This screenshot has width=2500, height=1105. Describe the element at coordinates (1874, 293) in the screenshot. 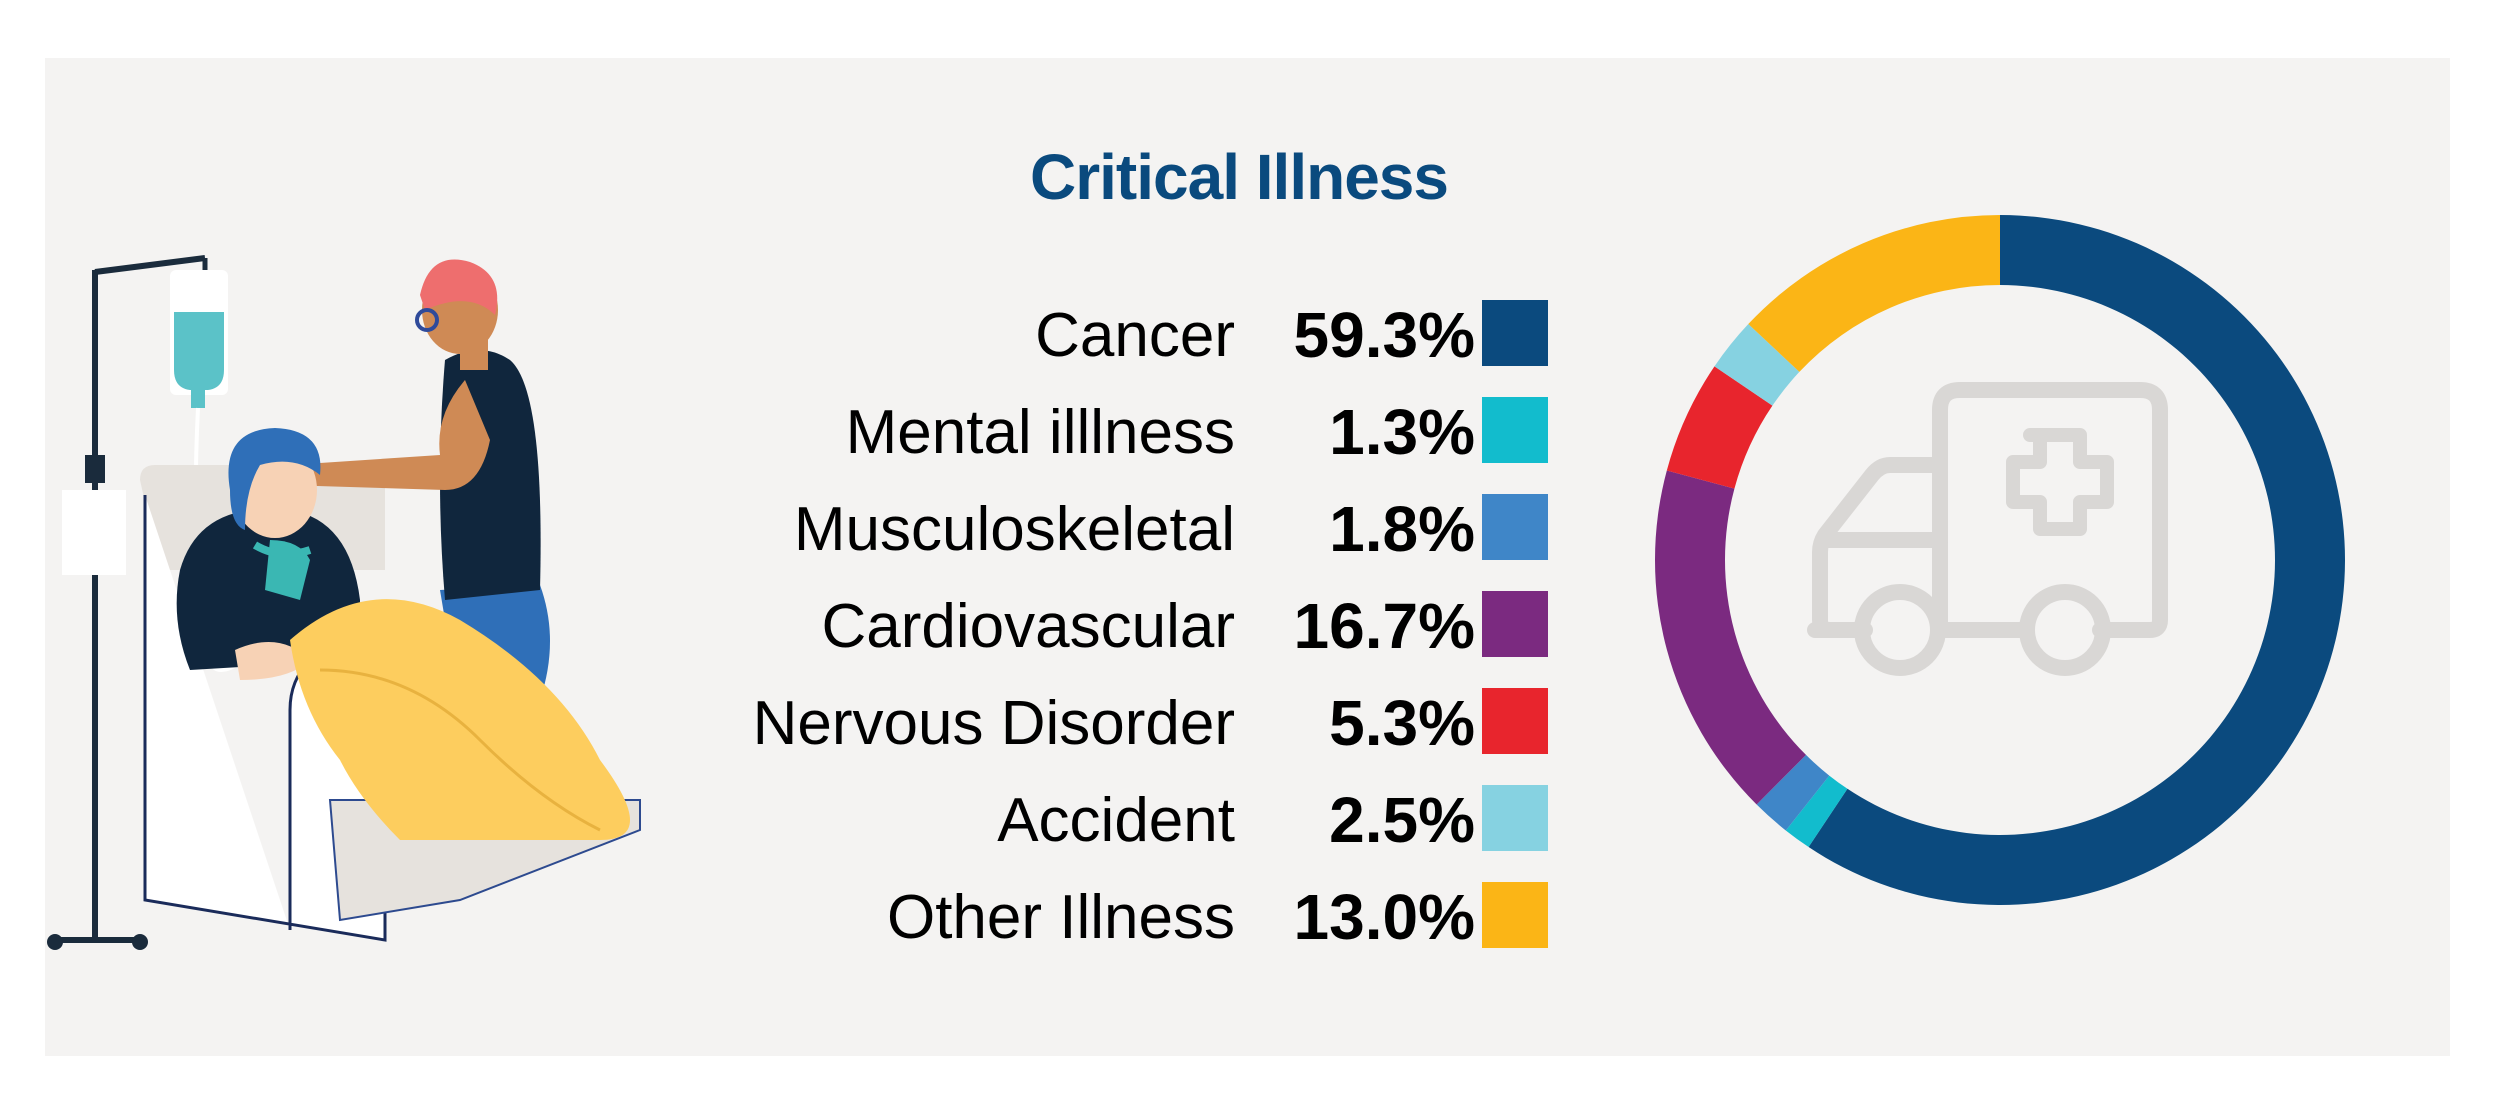

I see `donut-slice-other-illness` at that location.